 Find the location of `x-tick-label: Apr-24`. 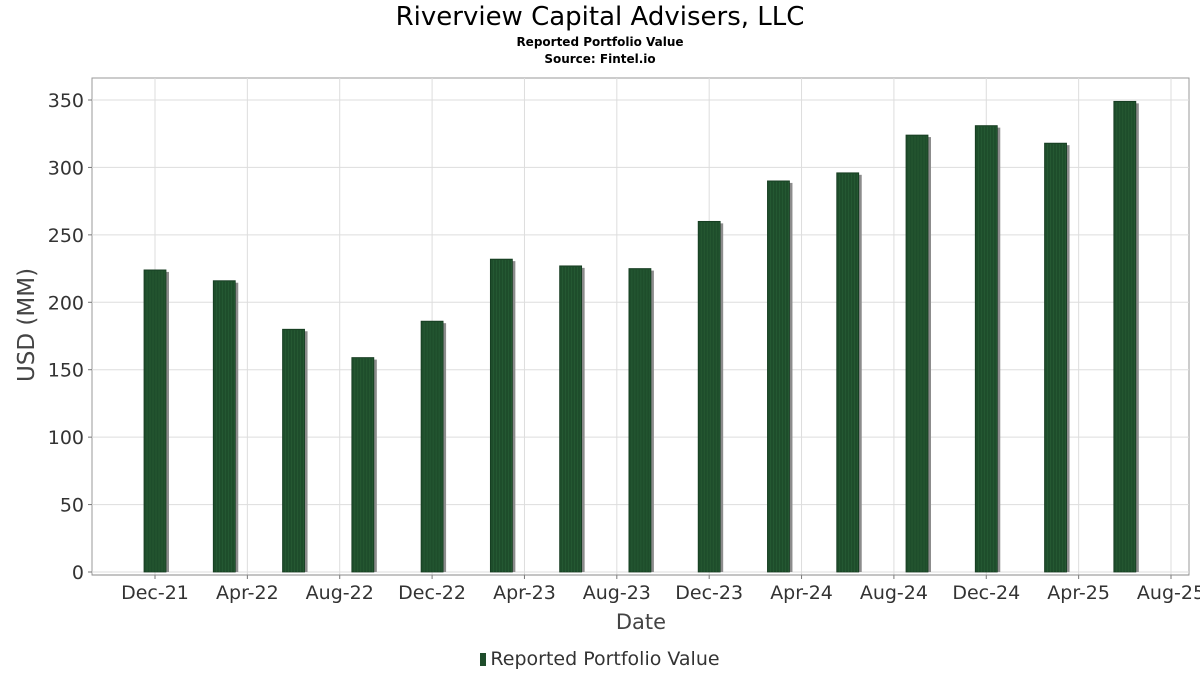

x-tick-label: Apr-24 is located at coordinates (801, 593).